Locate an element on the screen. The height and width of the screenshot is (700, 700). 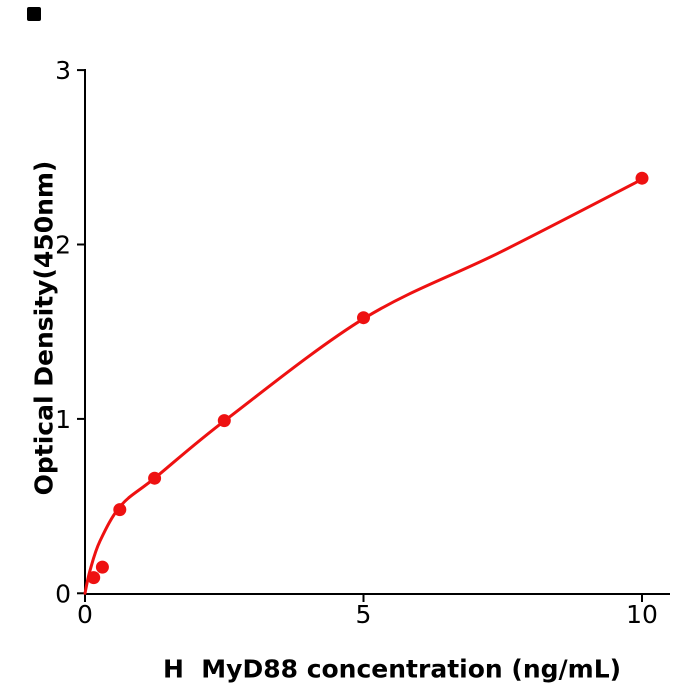
x-tick-label: 10 is located at coordinates (642, 614).